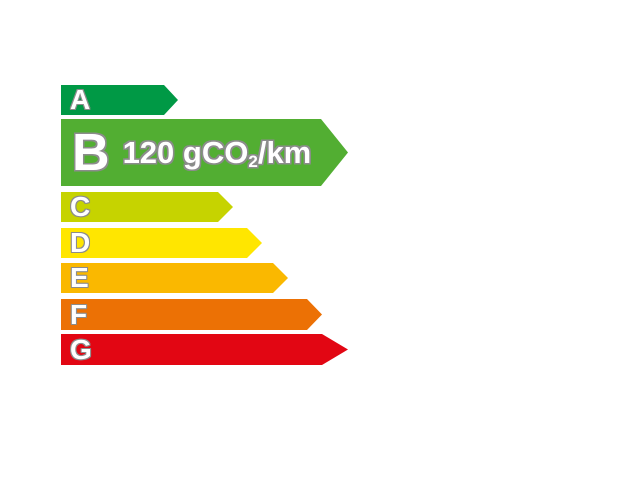 The width and height of the screenshot is (640, 480). Describe the element at coordinates (161, 243) in the screenshot. I see `rating-bar-d: D` at that location.